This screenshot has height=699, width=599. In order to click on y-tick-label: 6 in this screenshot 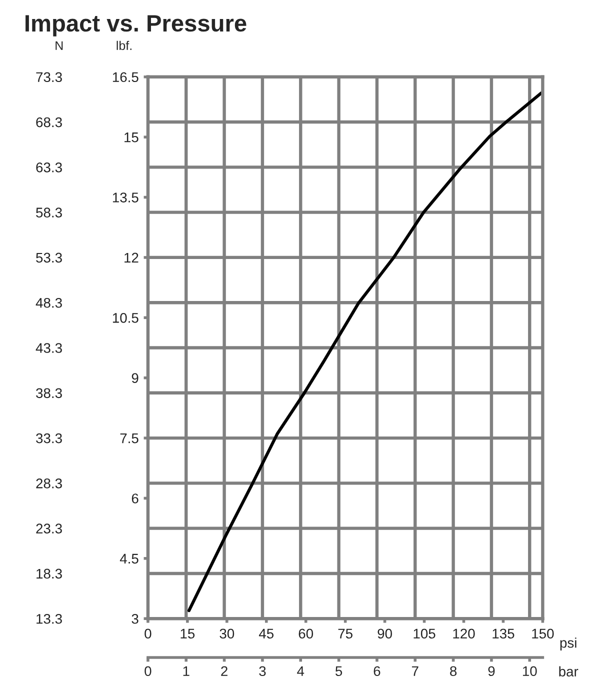, I will do `click(135, 499)`.